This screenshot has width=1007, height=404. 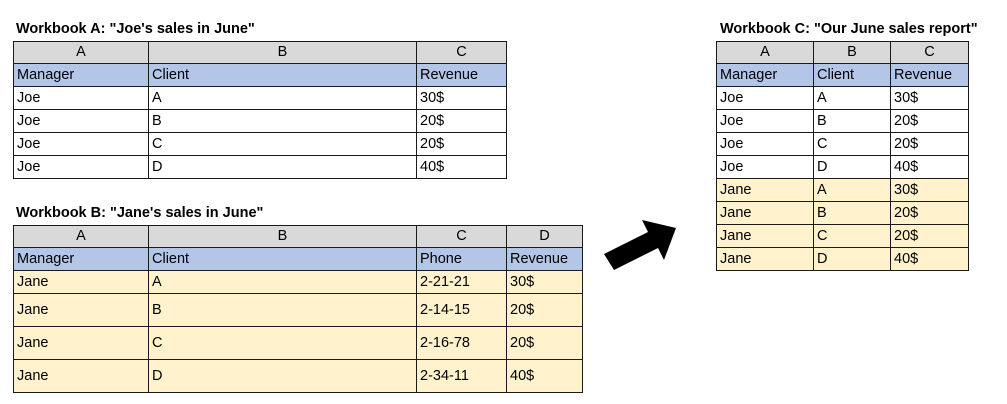 I want to click on cell: 2-16-78, so click(x=461, y=343).